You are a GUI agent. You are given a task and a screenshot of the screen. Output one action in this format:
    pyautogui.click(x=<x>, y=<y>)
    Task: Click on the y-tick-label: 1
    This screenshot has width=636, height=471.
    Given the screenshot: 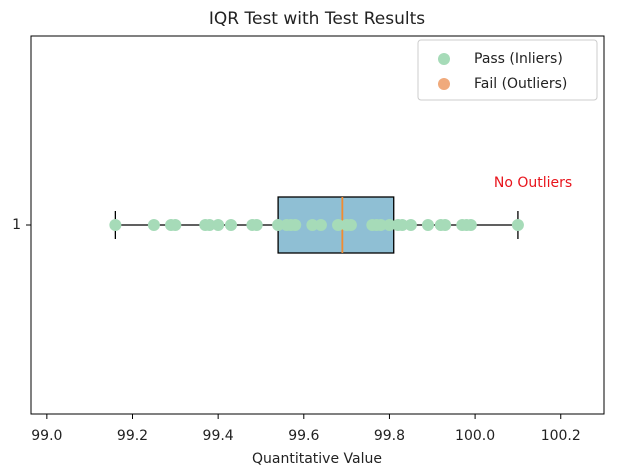 What is the action you would take?
    pyautogui.click(x=16, y=225)
    